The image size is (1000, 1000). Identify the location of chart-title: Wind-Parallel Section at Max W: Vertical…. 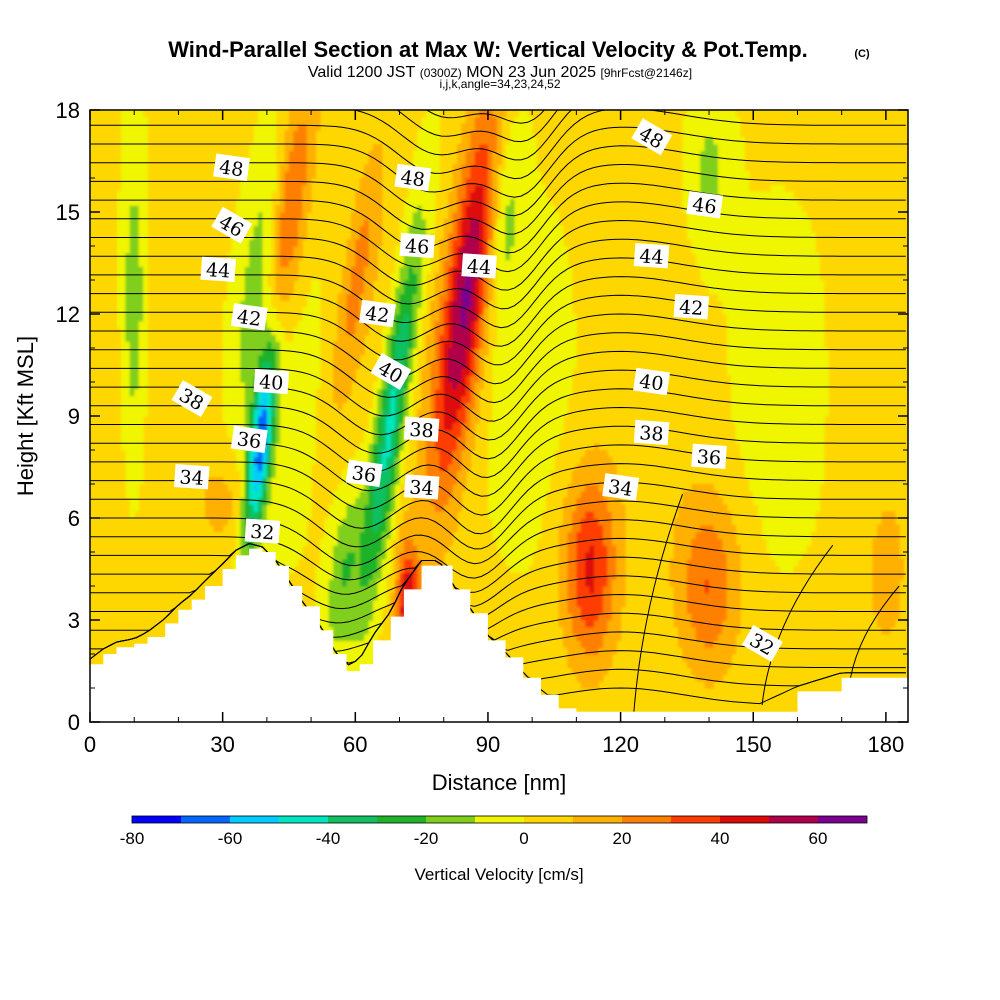
(488, 49).